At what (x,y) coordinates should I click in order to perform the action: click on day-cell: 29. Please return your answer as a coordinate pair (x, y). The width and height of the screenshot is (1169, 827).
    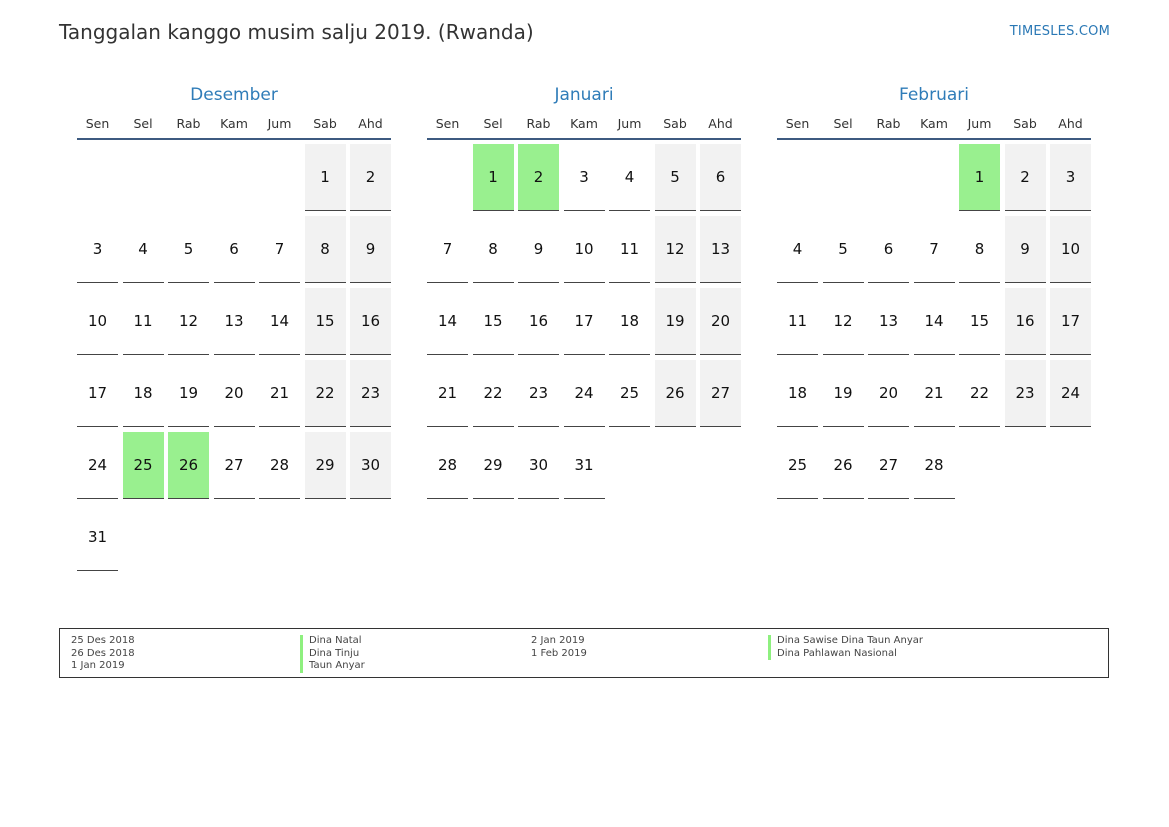
    Looking at the image, I should click on (325, 465).